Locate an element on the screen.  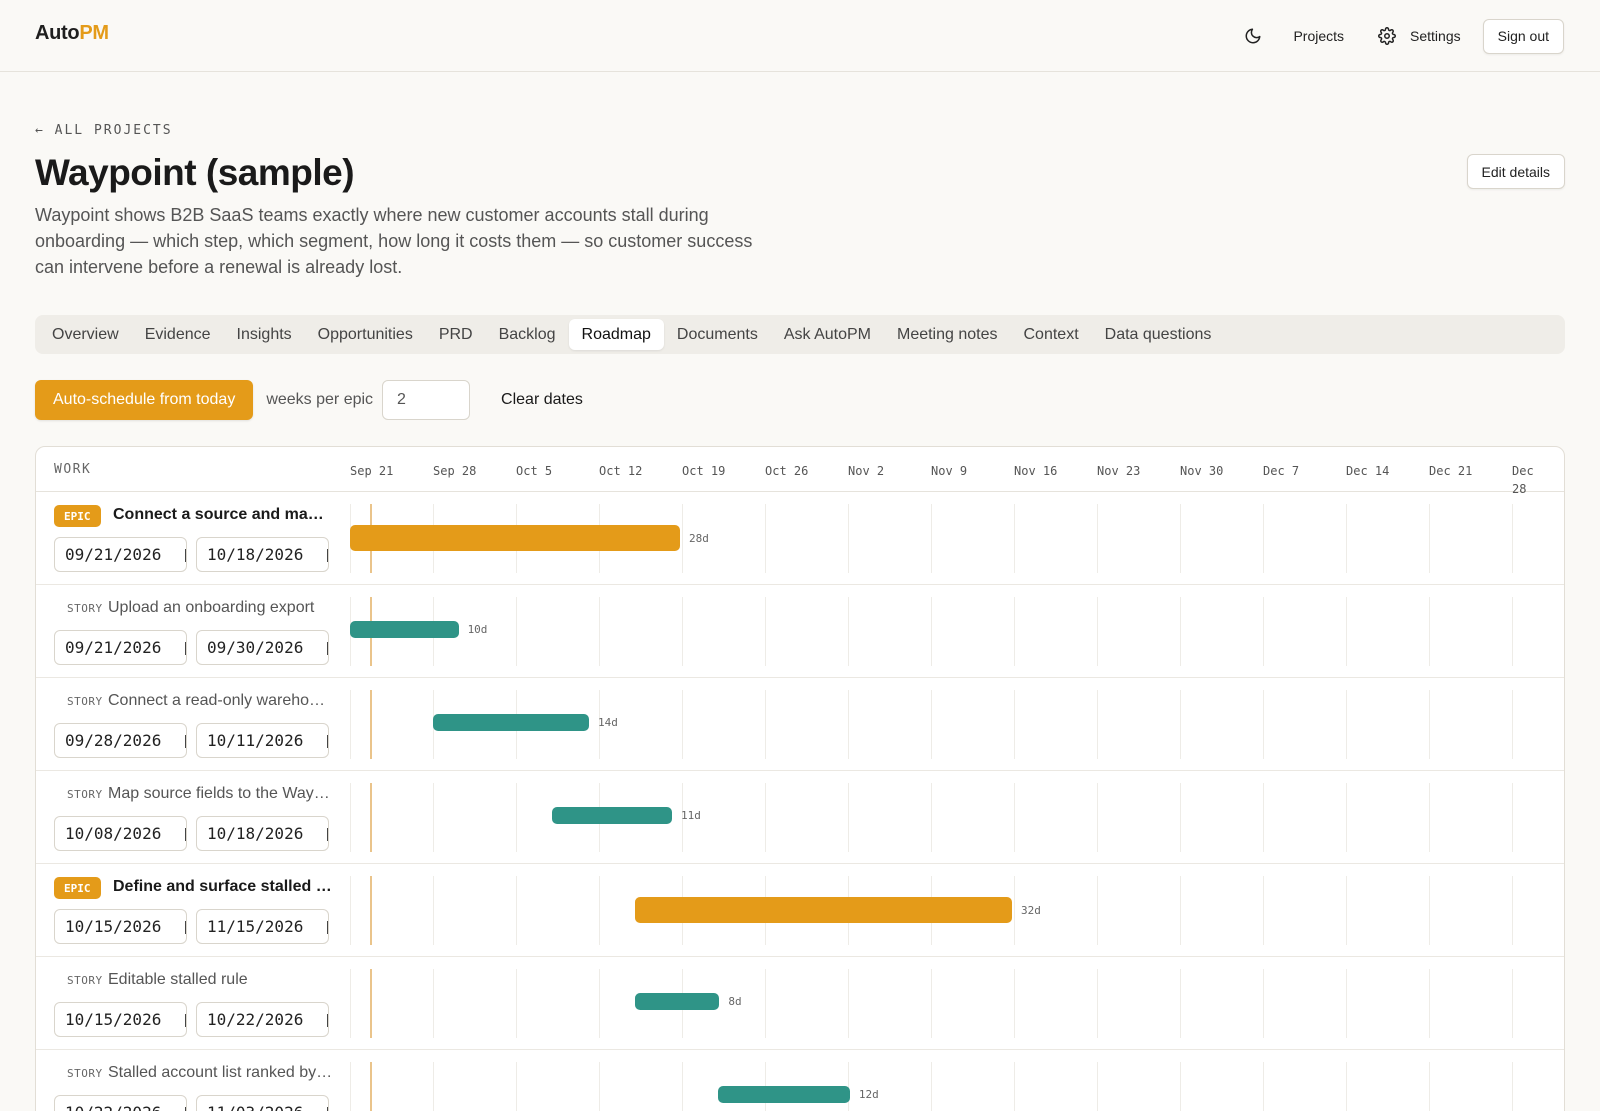
story-title: Upload an onboarding export is located at coordinates (211, 607).